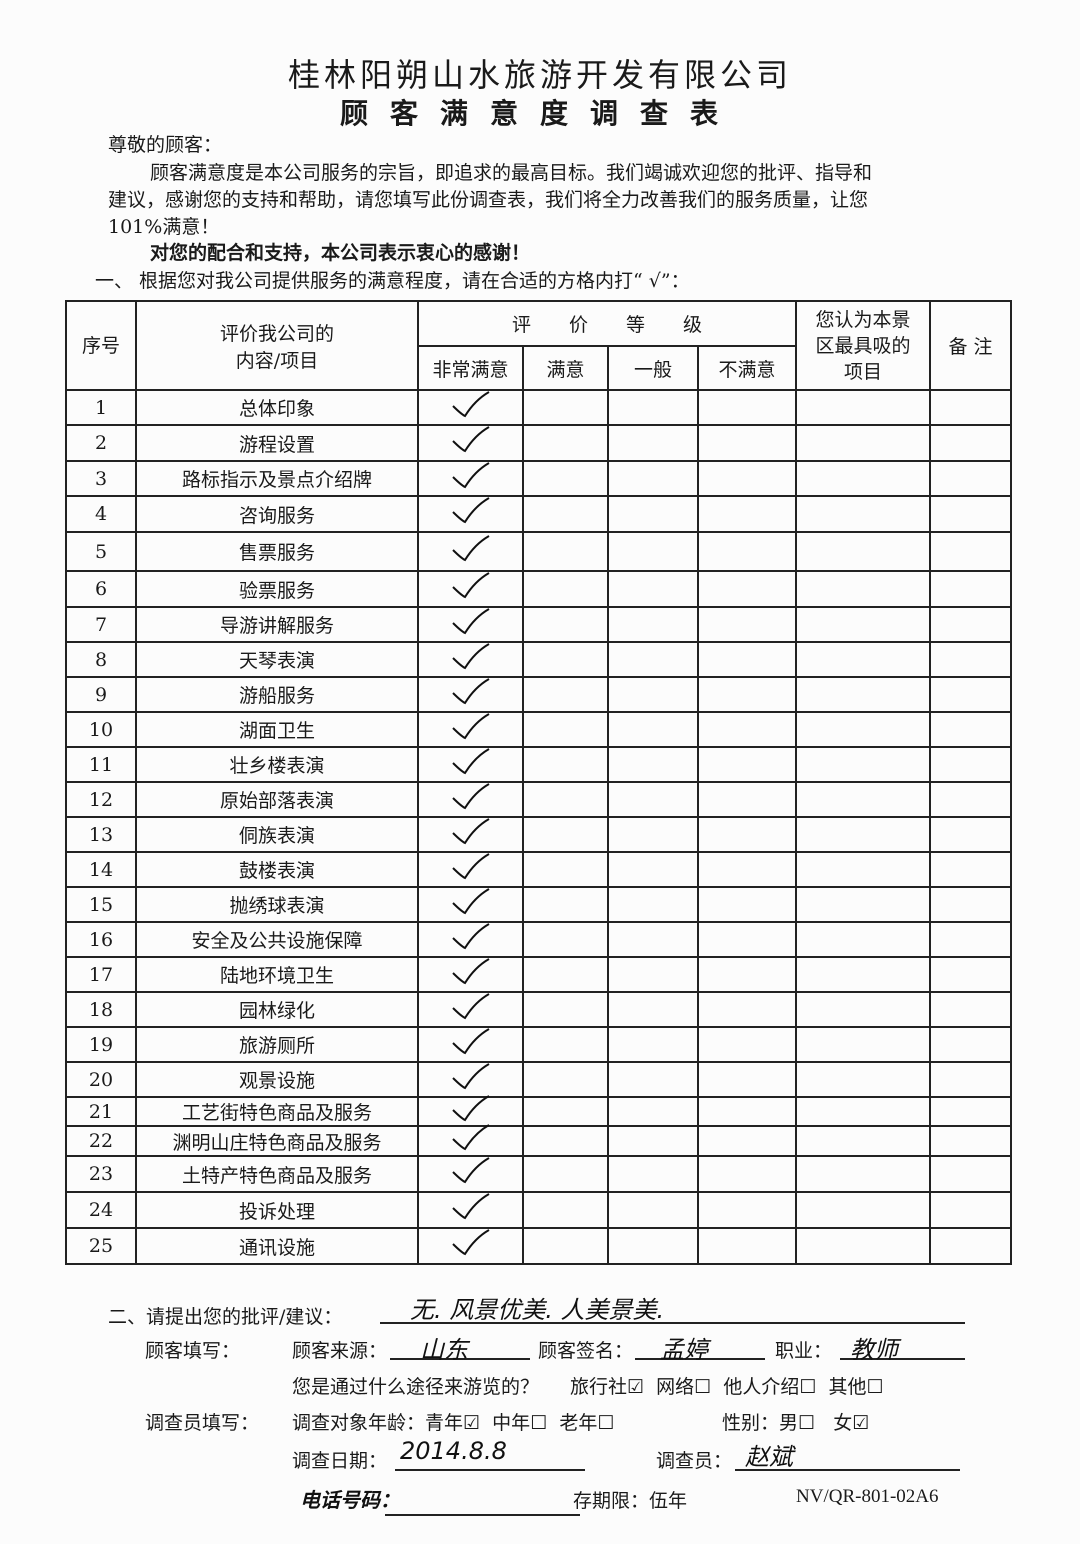  I want to click on checkbox-internet: ☐, so click(703, 1387).